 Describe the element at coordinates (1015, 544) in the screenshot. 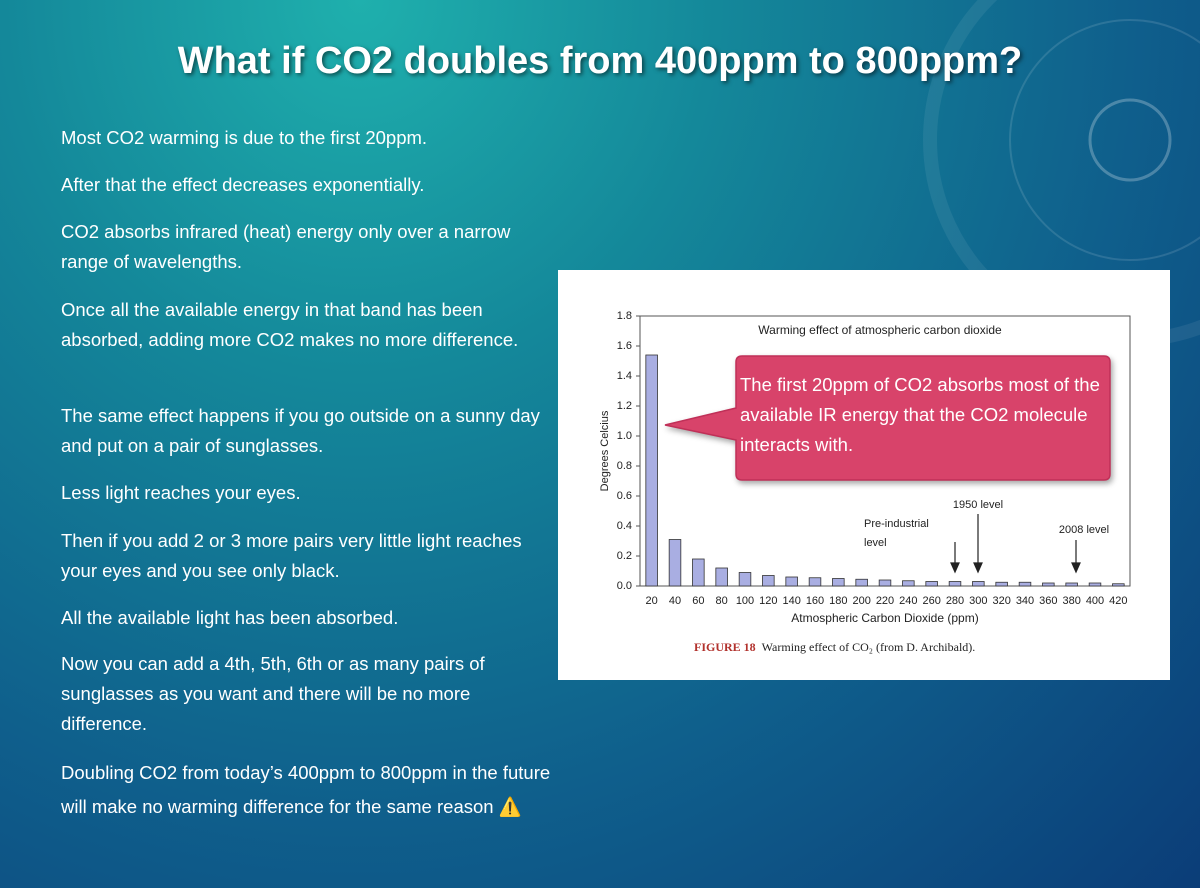

I see `annotation-arrows` at that location.